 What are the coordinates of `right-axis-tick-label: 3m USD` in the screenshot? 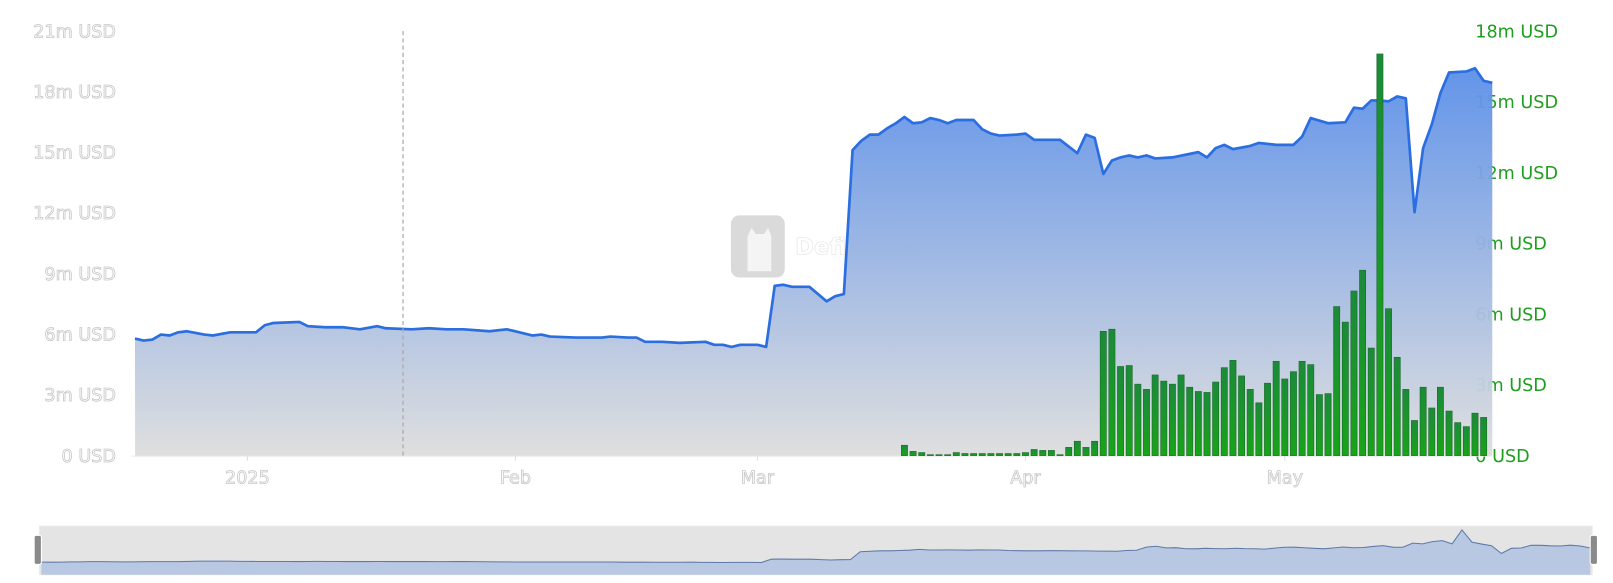 It's located at (1511, 386).